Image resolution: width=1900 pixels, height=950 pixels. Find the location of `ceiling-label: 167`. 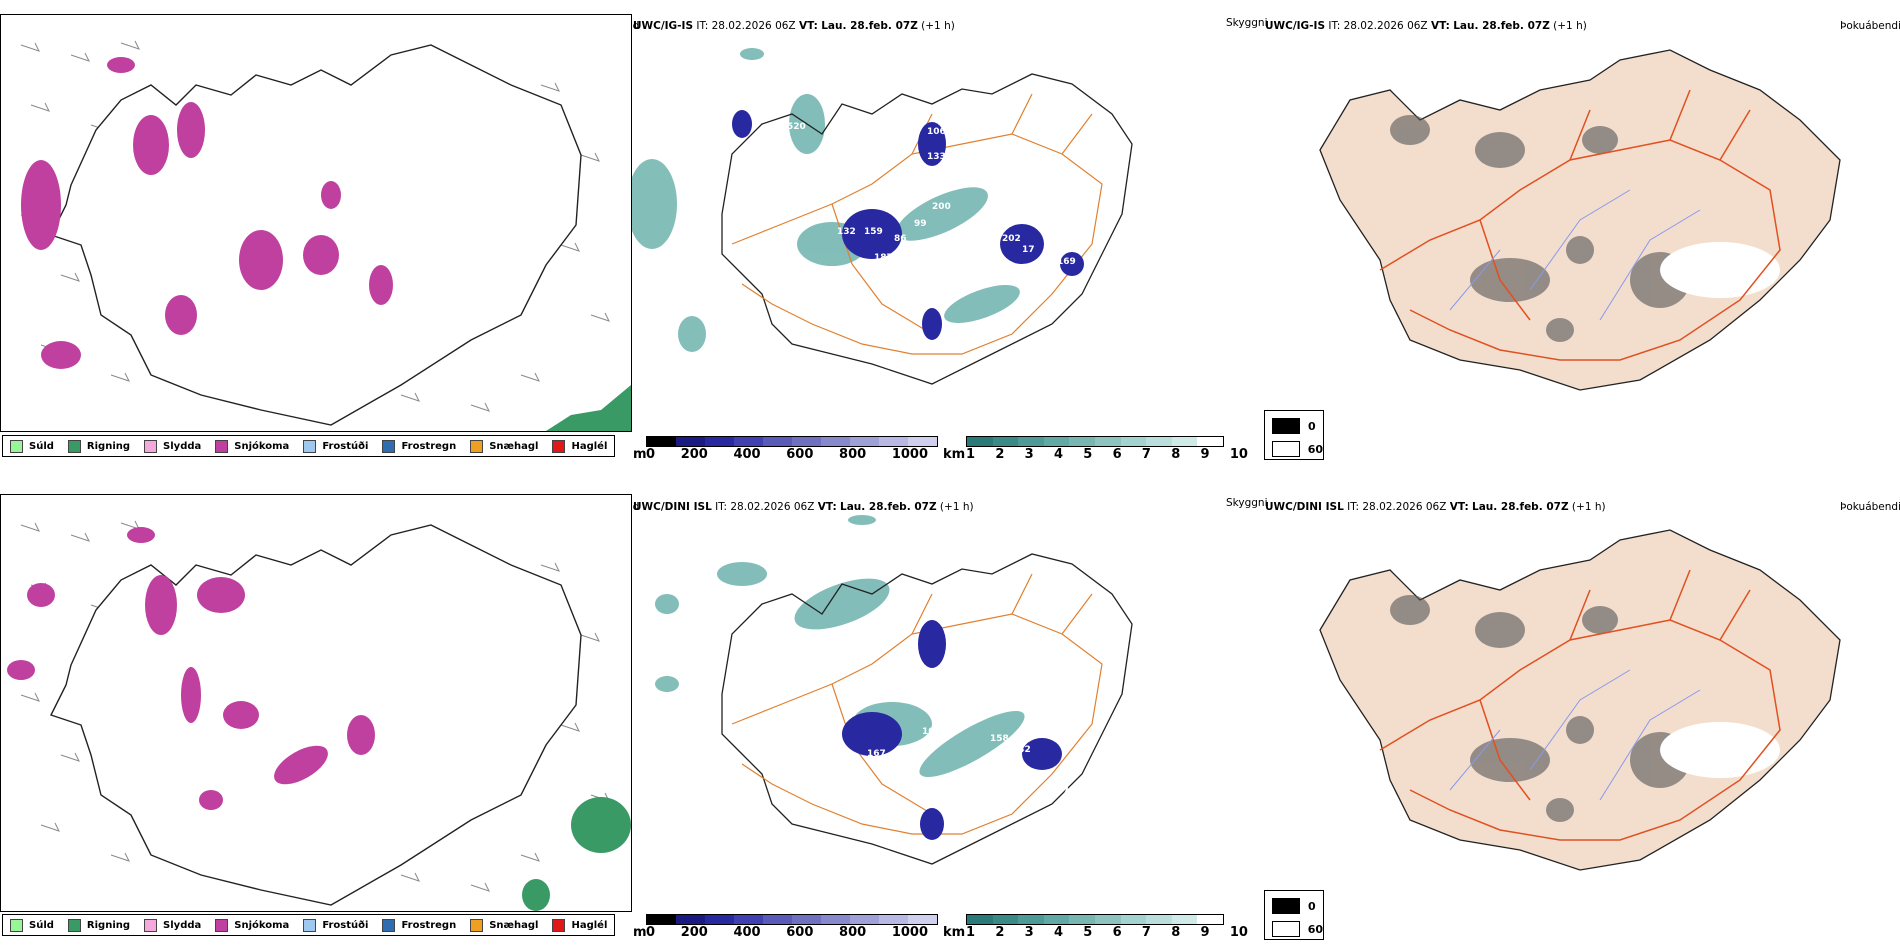

ceiling-label: 167 is located at coordinates (876, 754).